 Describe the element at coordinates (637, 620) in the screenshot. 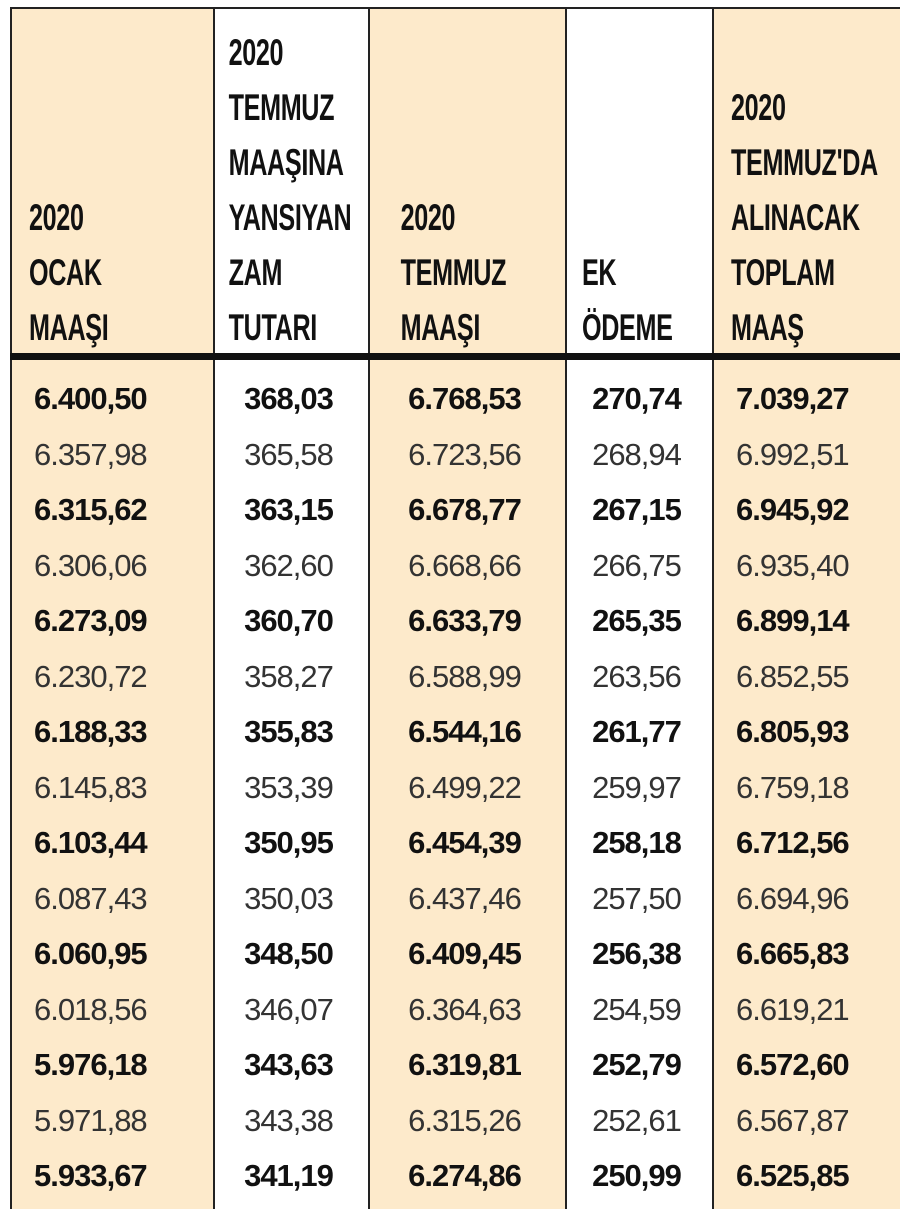

I see `table-cell: 265,35` at that location.